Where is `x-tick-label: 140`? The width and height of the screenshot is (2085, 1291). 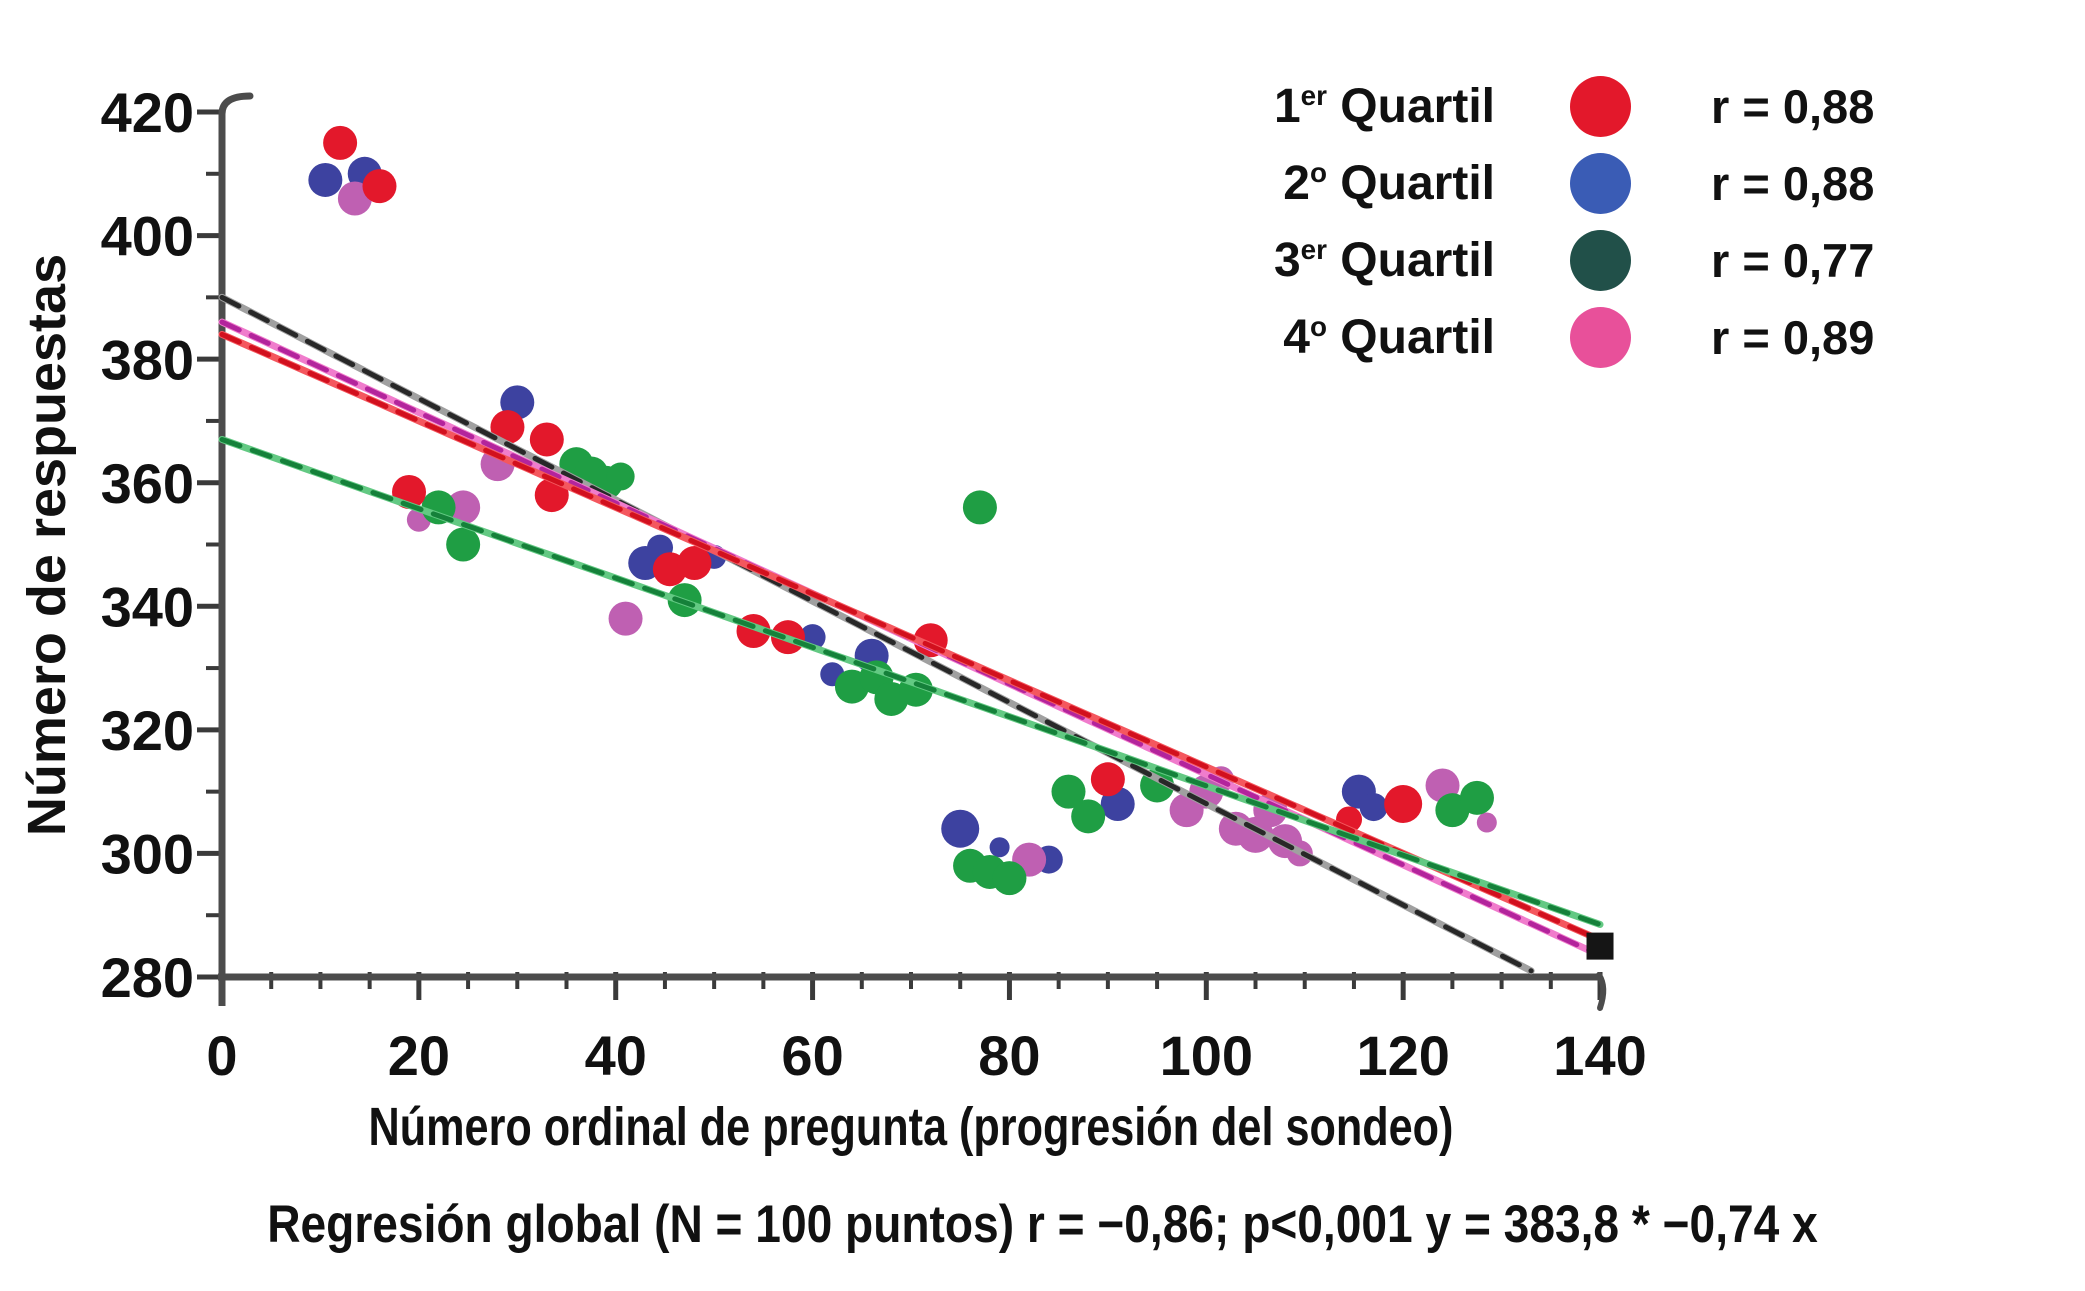 x-tick-label: 140 is located at coordinates (1599, 1055).